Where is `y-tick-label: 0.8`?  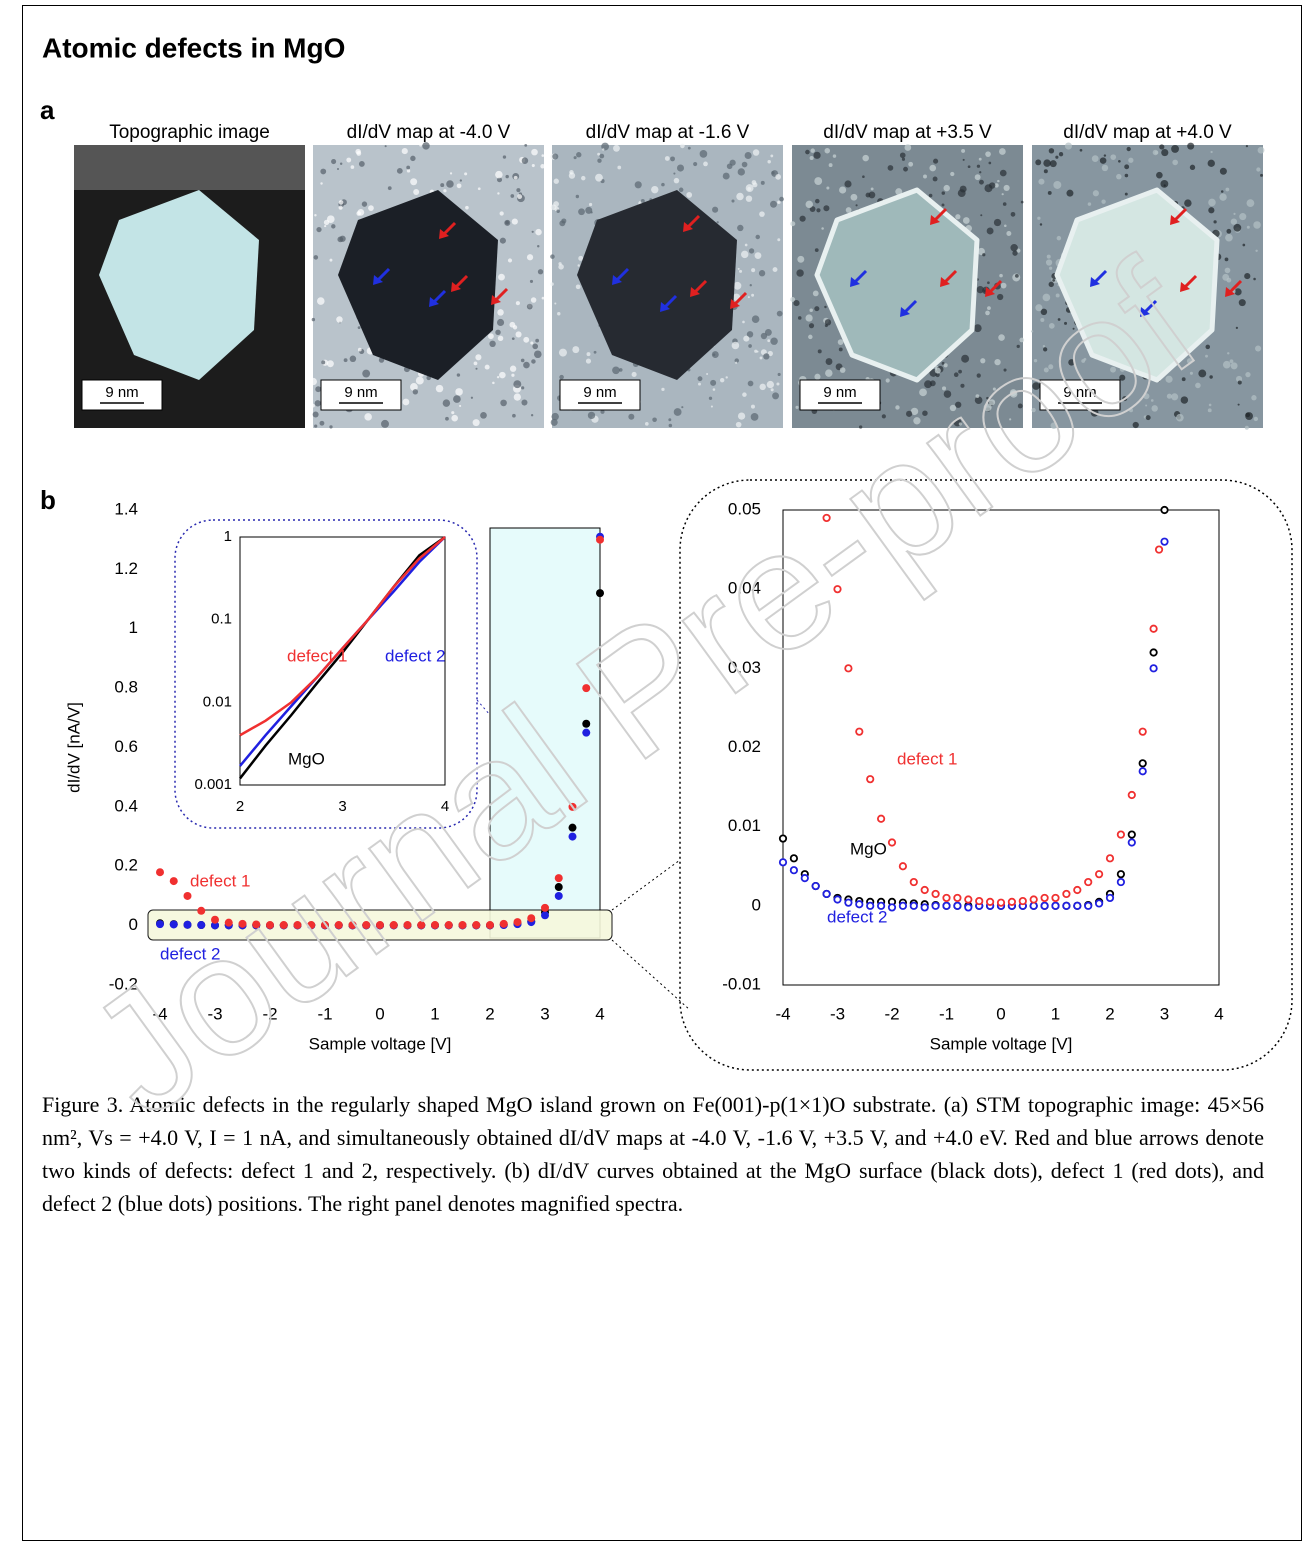 y-tick-label: 0.8 is located at coordinates (126, 687).